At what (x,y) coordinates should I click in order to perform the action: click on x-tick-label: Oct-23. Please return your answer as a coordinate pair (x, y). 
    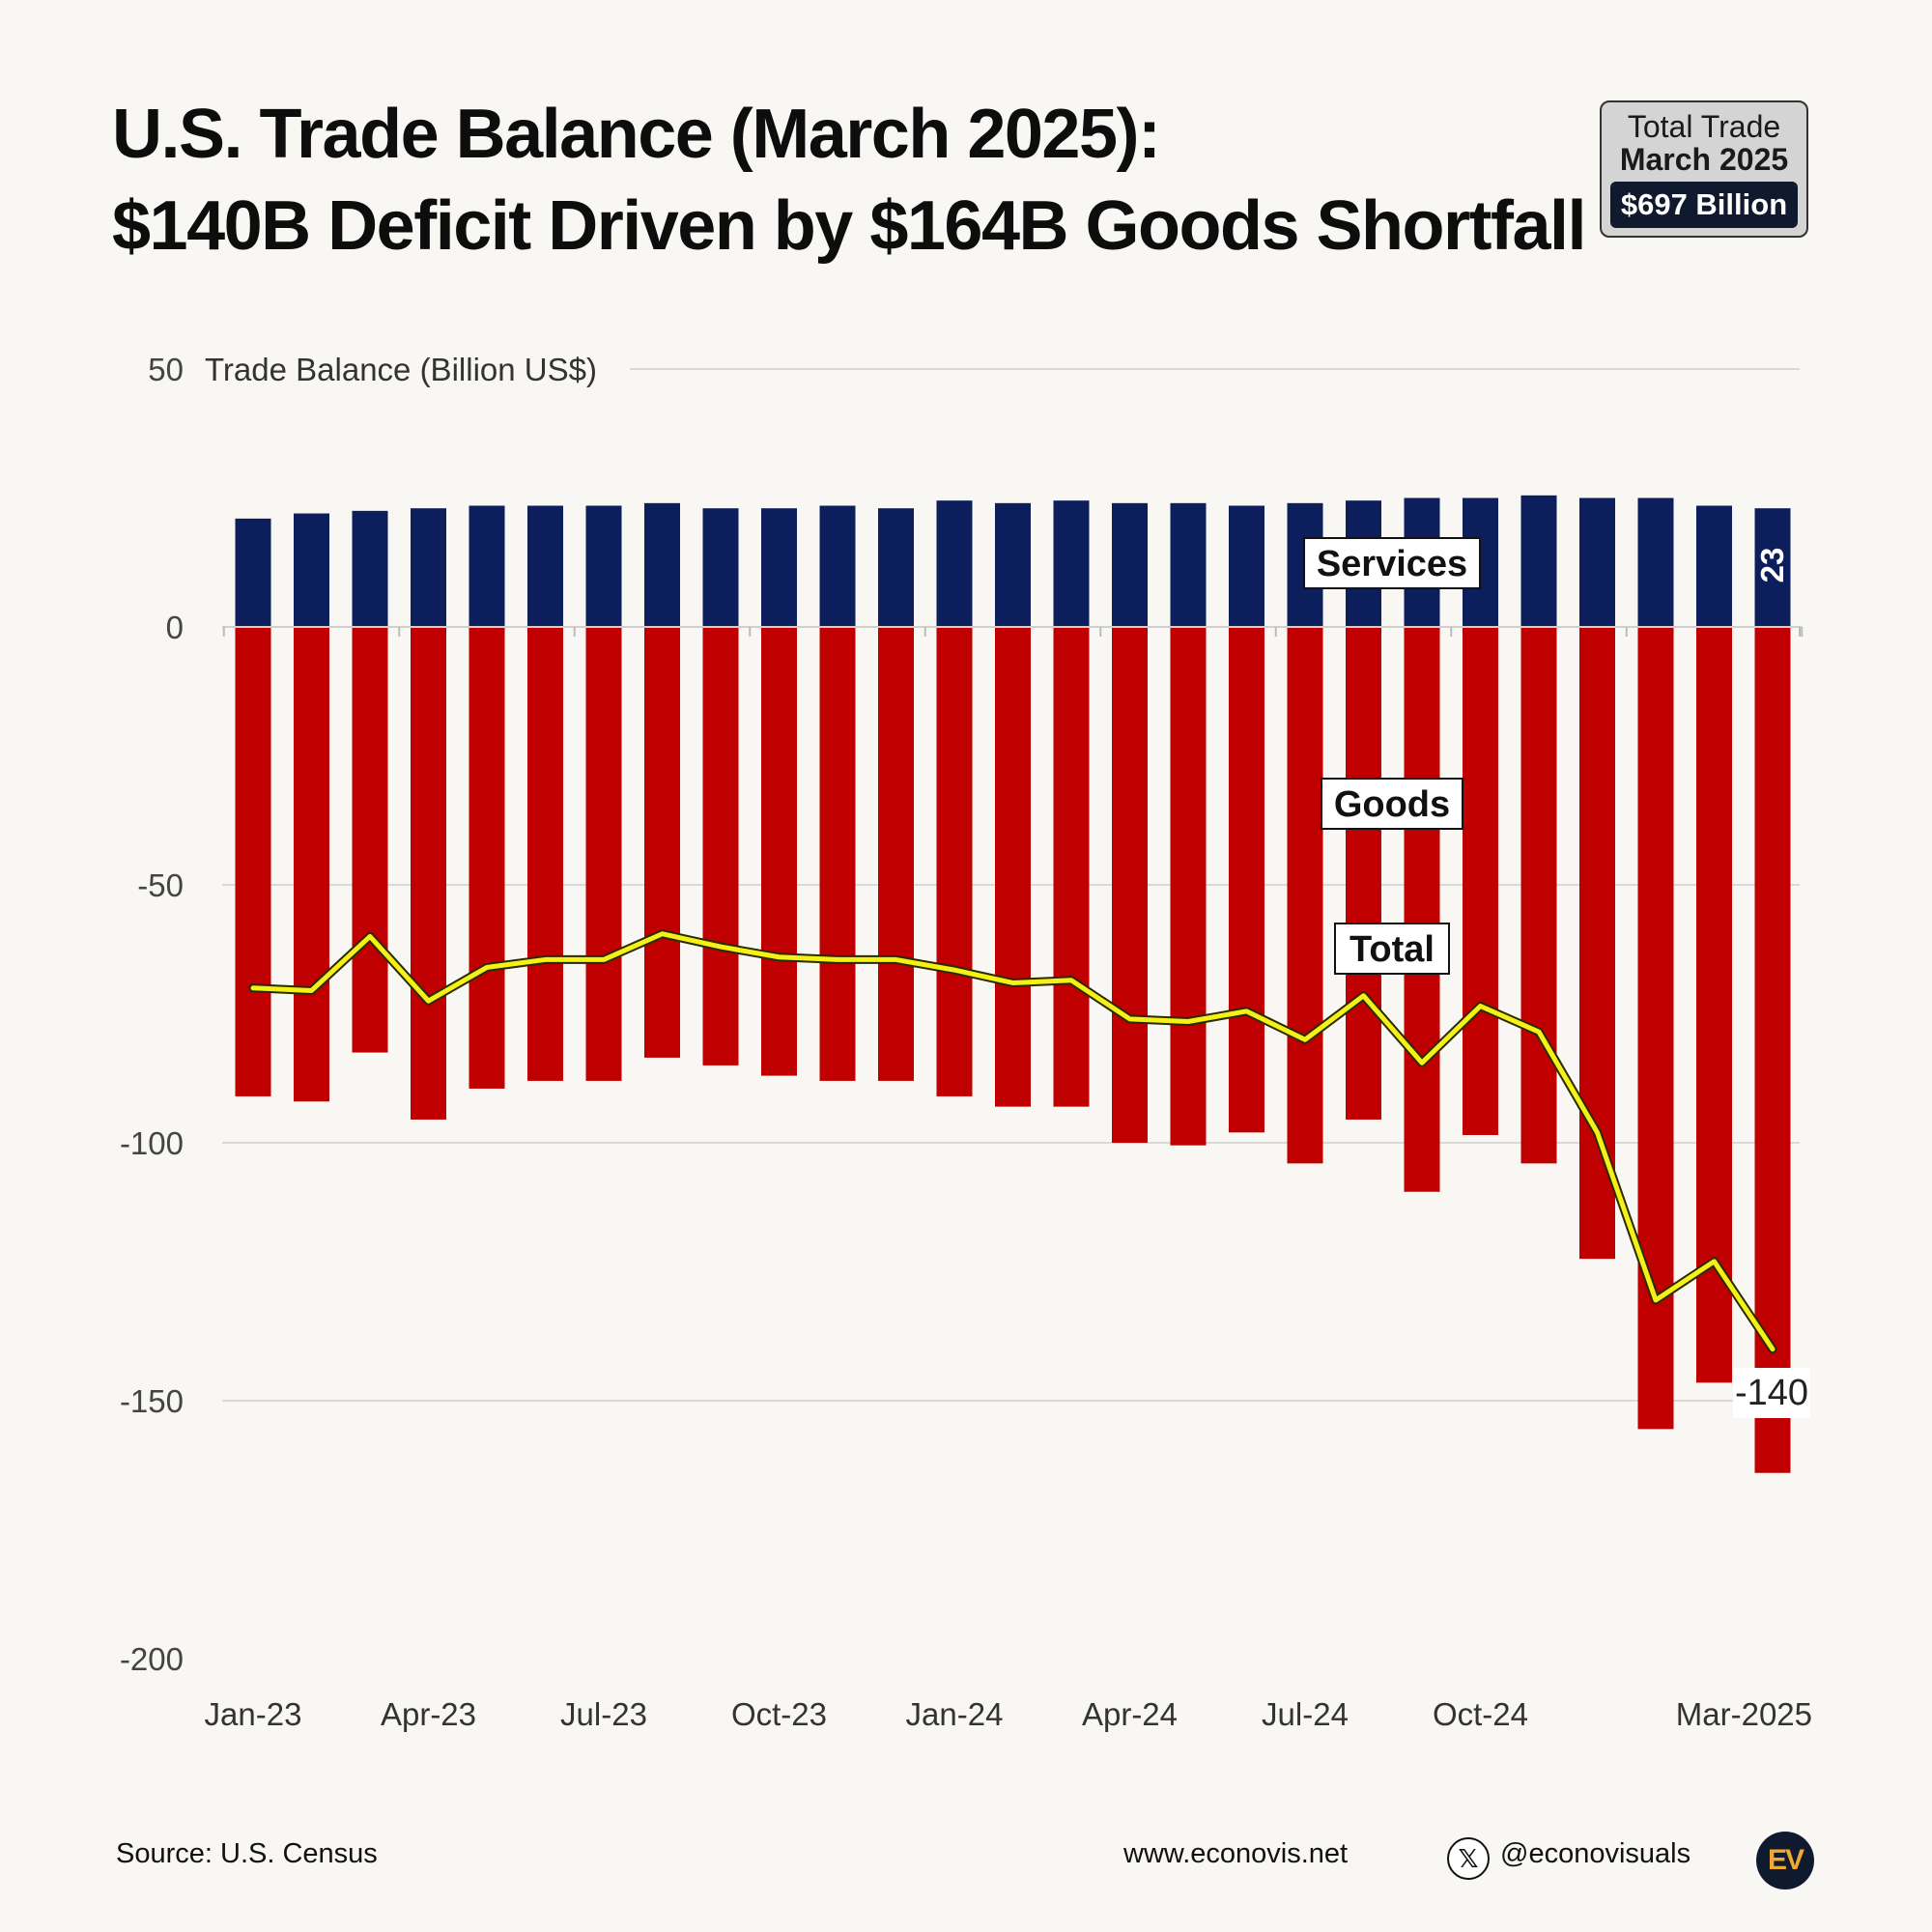
    Looking at the image, I should click on (779, 1714).